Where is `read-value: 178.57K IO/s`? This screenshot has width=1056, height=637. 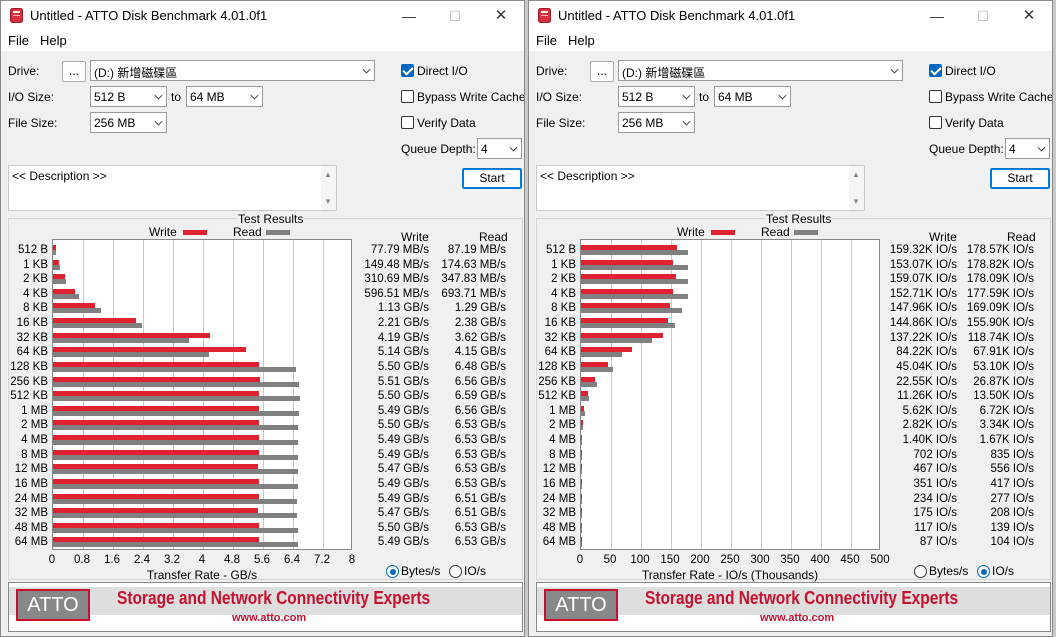
read-value: 178.57K IO/s is located at coordinates (1000, 250).